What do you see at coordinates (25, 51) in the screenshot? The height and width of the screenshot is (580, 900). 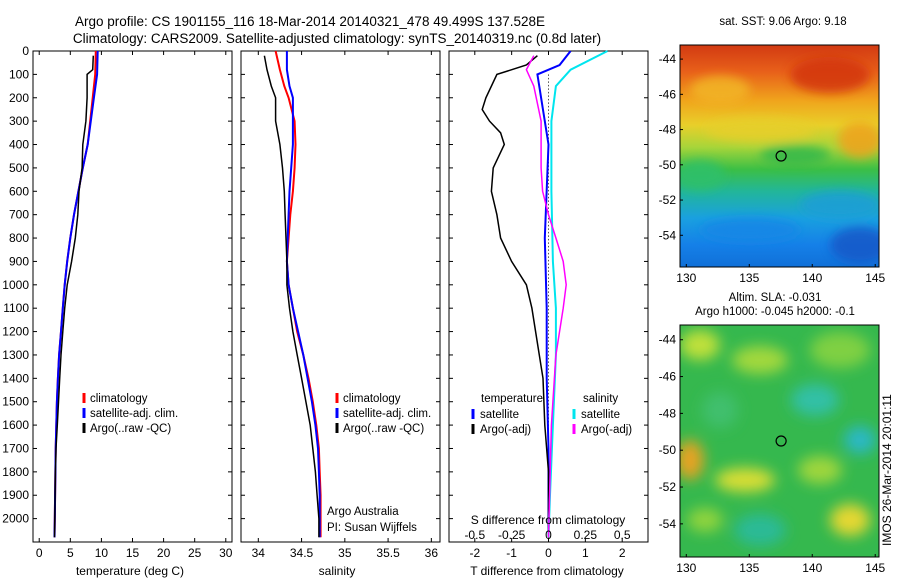 I see `y-tick-label: 0` at bounding box center [25, 51].